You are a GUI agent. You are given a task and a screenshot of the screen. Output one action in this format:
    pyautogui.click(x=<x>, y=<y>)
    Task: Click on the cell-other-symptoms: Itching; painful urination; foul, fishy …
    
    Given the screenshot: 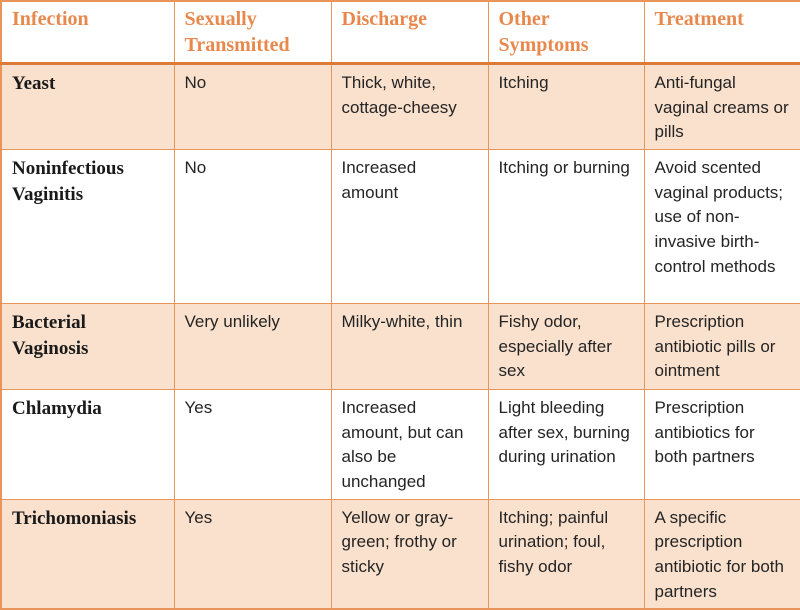 What is the action you would take?
    pyautogui.click(x=566, y=554)
    